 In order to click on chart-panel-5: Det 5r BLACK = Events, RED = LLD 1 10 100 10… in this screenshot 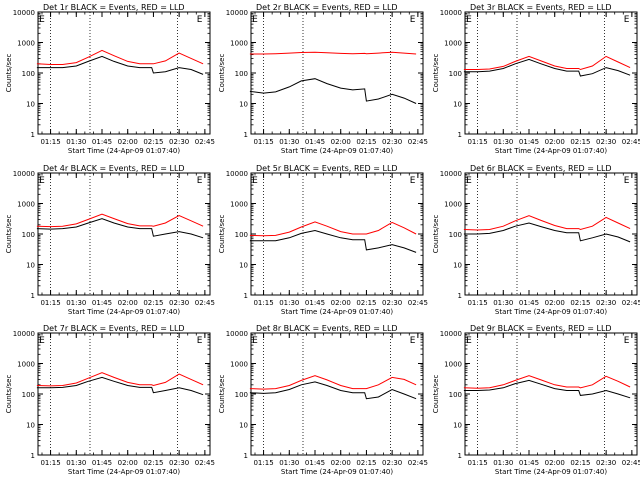, I will do `click(323, 240)`.